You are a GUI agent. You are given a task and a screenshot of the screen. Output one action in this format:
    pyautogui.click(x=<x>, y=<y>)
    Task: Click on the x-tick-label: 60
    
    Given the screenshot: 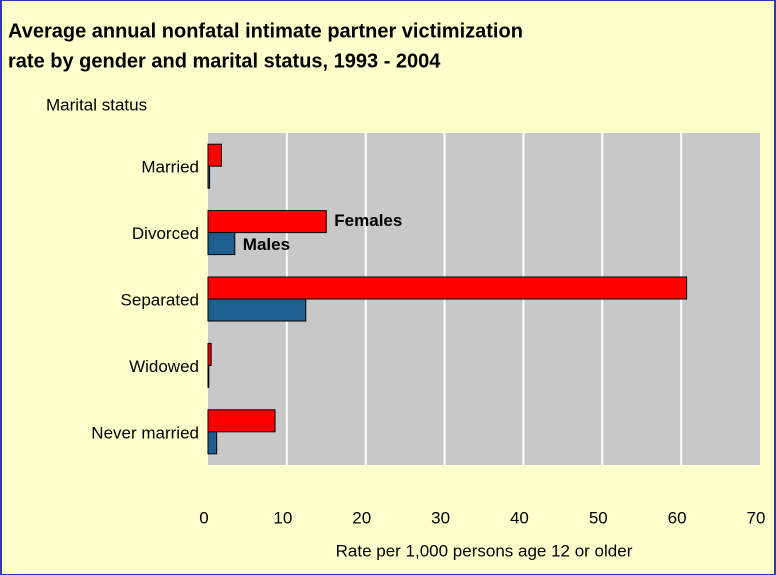 What is the action you would take?
    pyautogui.click(x=677, y=517)
    